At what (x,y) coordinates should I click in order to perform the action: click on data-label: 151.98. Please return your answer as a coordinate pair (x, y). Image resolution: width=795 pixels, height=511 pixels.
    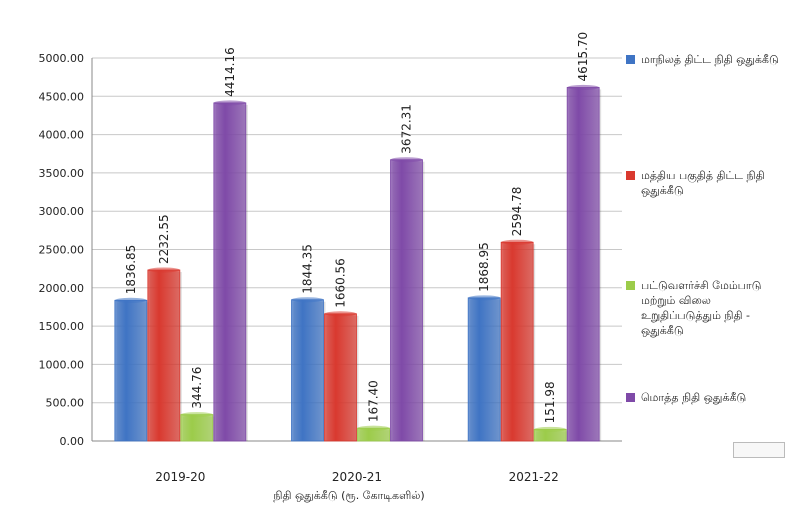
    Looking at the image, I should click on (550, 402).